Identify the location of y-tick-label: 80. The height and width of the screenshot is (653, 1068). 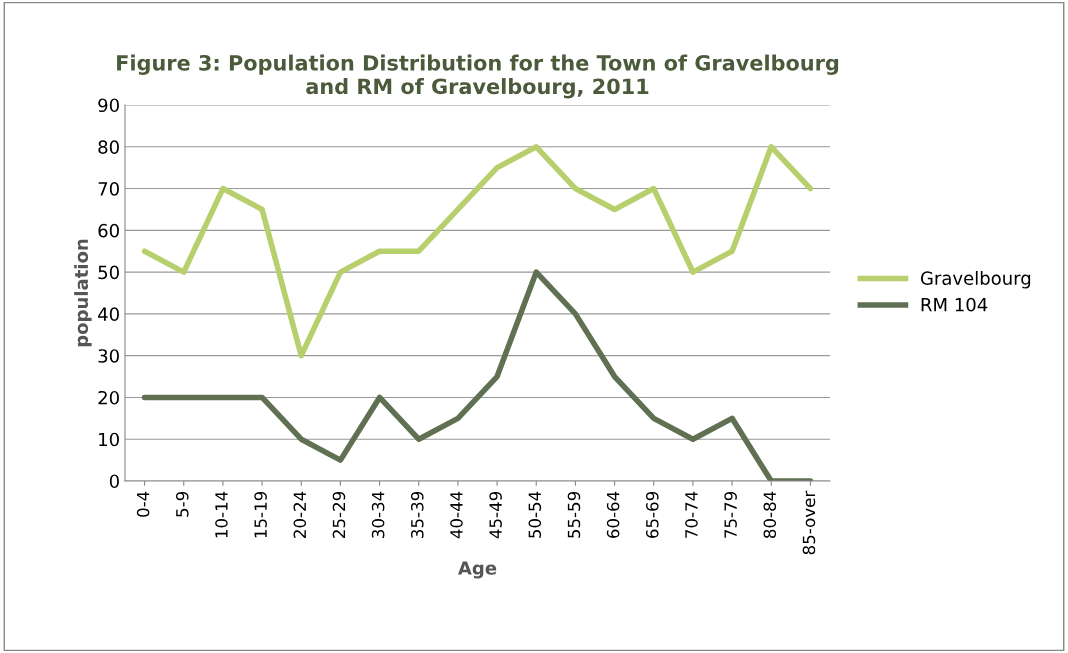
(108, 147).